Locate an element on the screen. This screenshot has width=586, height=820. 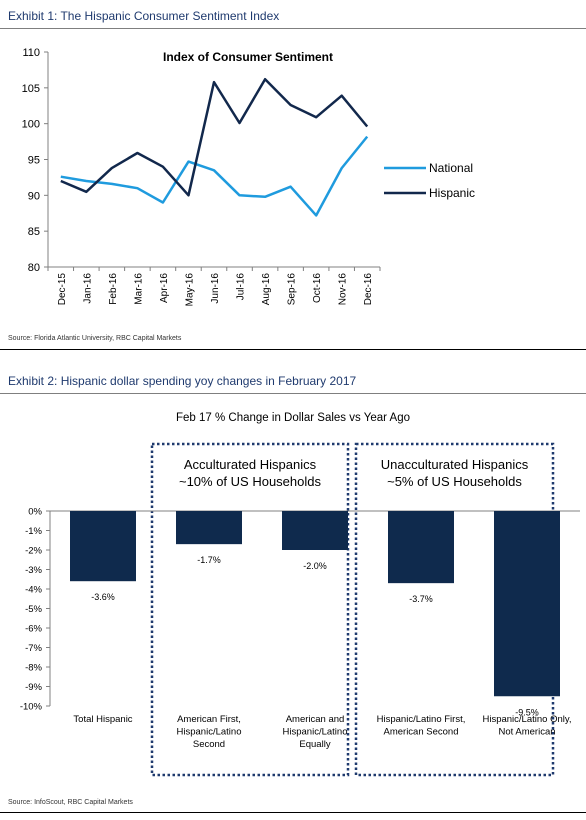
y-tick-label: -4% is located at coordinates (33, 590).